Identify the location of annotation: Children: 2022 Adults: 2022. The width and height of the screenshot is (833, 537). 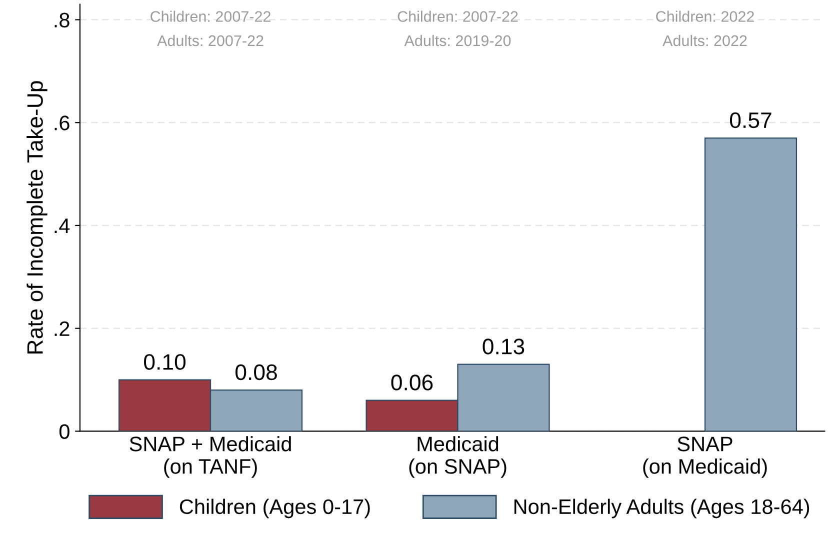
(705, 28).